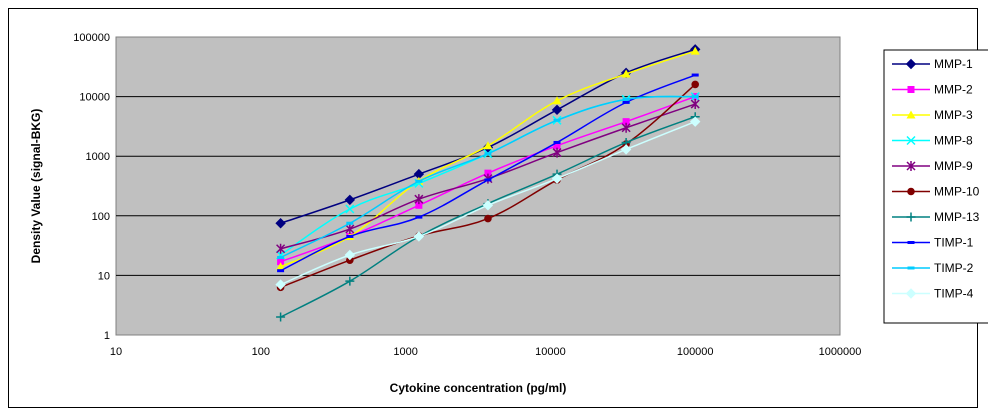  What do you see at coordinates (953, 64) in the screenshot?
I see `legend-label: MMP-1` at bounding box center [953, 64].